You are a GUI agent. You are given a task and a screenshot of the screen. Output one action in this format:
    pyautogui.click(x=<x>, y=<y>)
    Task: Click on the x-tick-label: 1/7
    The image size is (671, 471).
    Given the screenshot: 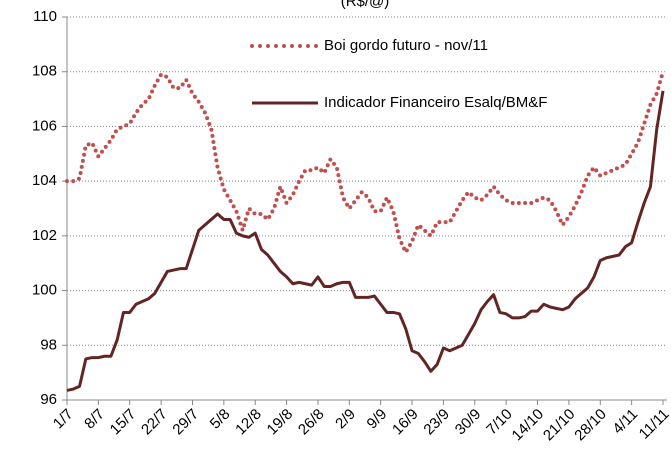 What is the action you would take?
    pyautogui.click(x=63, y=419)
    